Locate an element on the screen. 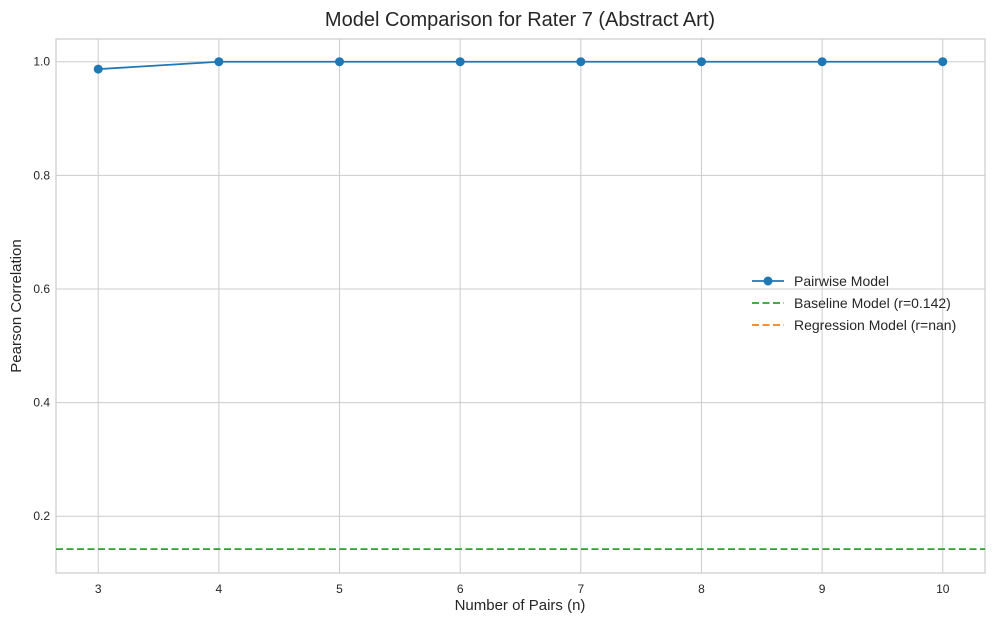 This screenshot has height=622, width=994. x-tick-labels: 3 4 5 6 7 8 9 10 is located at coordinates (522, 589).